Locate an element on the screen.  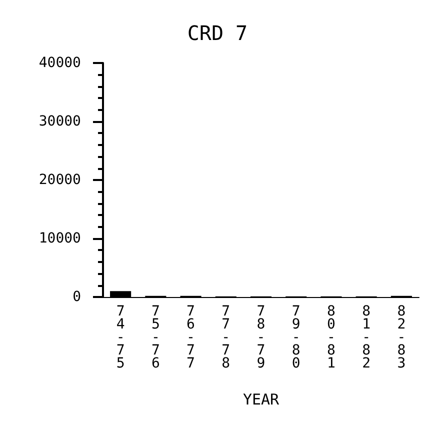
x-tick-label: 76-77 is located at coordinates (190, 338).